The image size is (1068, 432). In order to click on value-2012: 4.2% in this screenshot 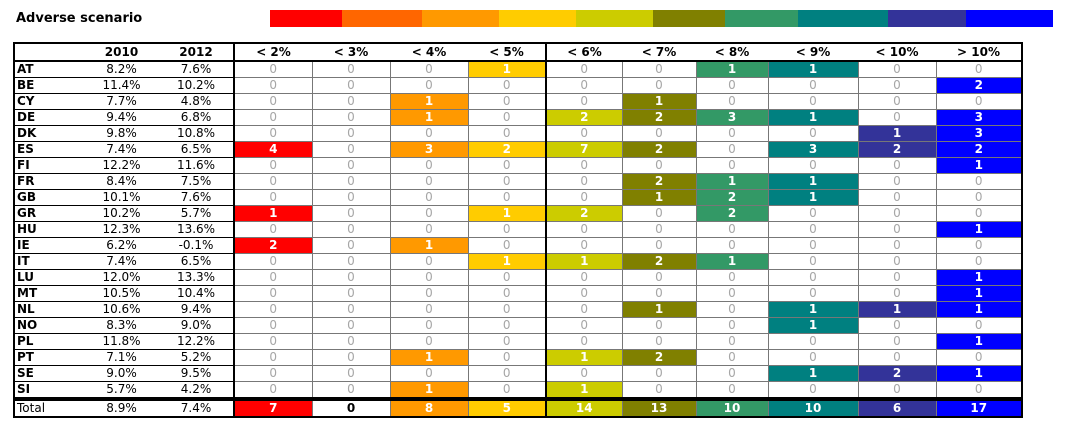, I will do `click(196, 390)`.